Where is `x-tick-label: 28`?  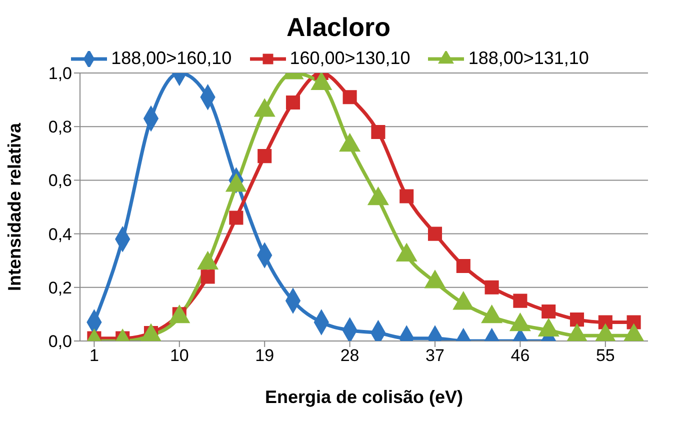
x-tick-label: 28 is located at coordinates (350, 356).